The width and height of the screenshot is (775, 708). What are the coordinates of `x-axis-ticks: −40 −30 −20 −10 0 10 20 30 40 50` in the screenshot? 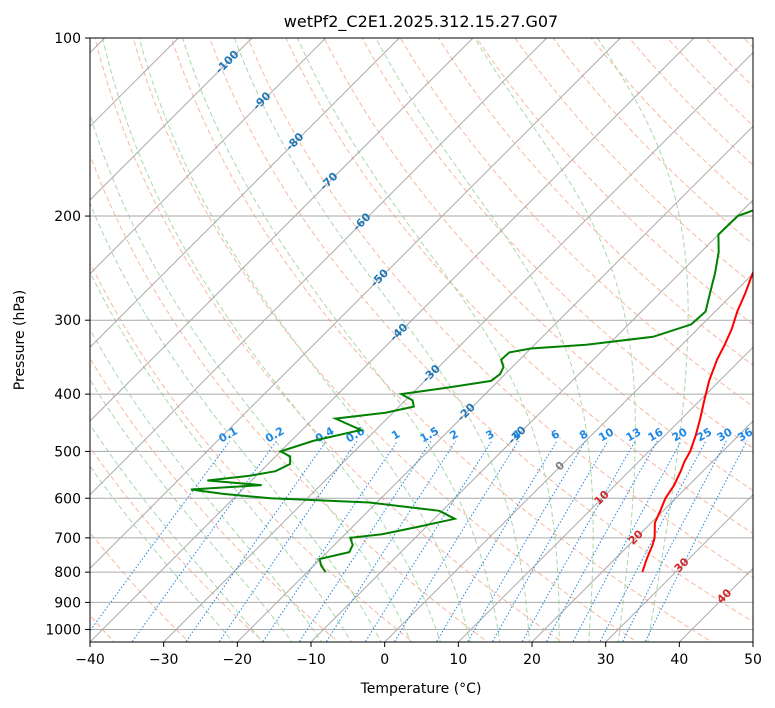 It's located at (418, 655).